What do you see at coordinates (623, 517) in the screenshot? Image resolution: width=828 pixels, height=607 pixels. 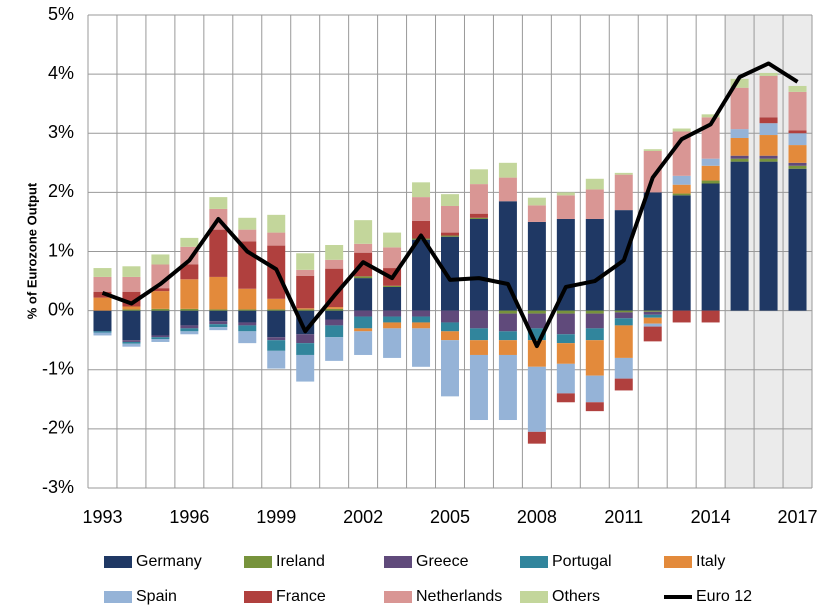 I see `x-tick-label: 2011` at bounding box center [623, 517].